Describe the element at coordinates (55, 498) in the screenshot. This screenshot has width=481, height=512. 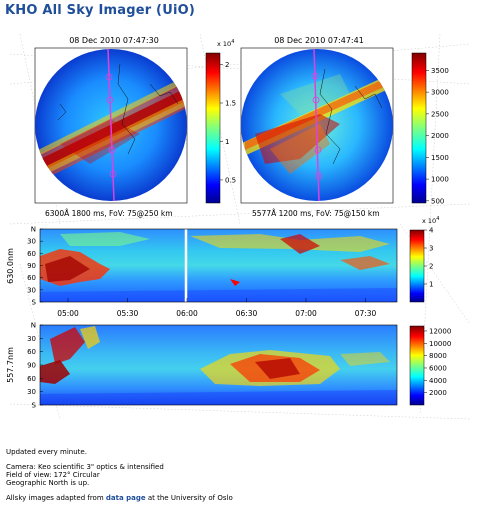
I see `footer-source-prefix: Allsky images adapted from` at that location.